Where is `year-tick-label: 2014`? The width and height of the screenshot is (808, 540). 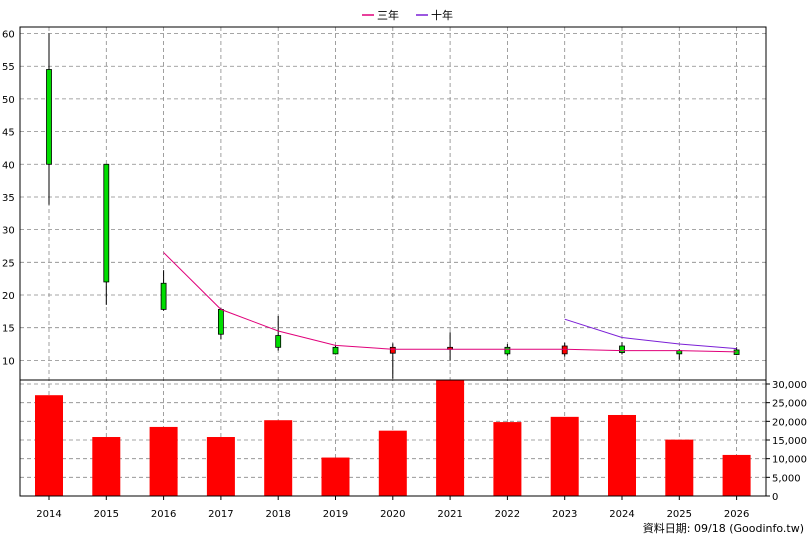 year-tick-label: 2014 is located at coordinates (48, 514).